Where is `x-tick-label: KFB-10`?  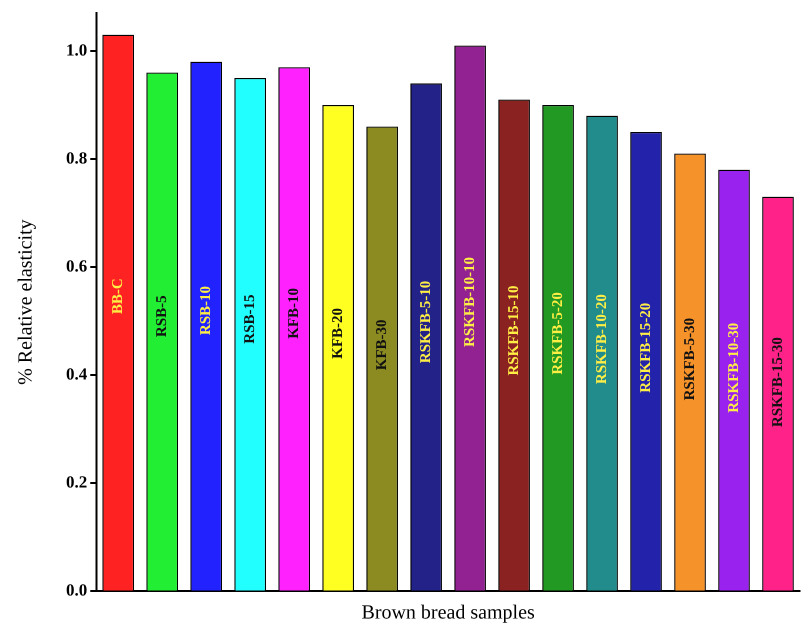 x-tick-label: KFB-10 is located at coordinates (294, 313).